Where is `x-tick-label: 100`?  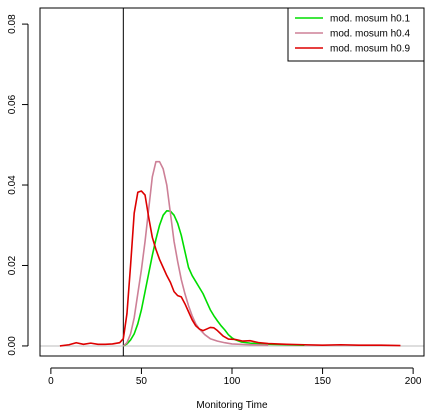
x-tick-label: 100 is located at coordinates (232, 381).